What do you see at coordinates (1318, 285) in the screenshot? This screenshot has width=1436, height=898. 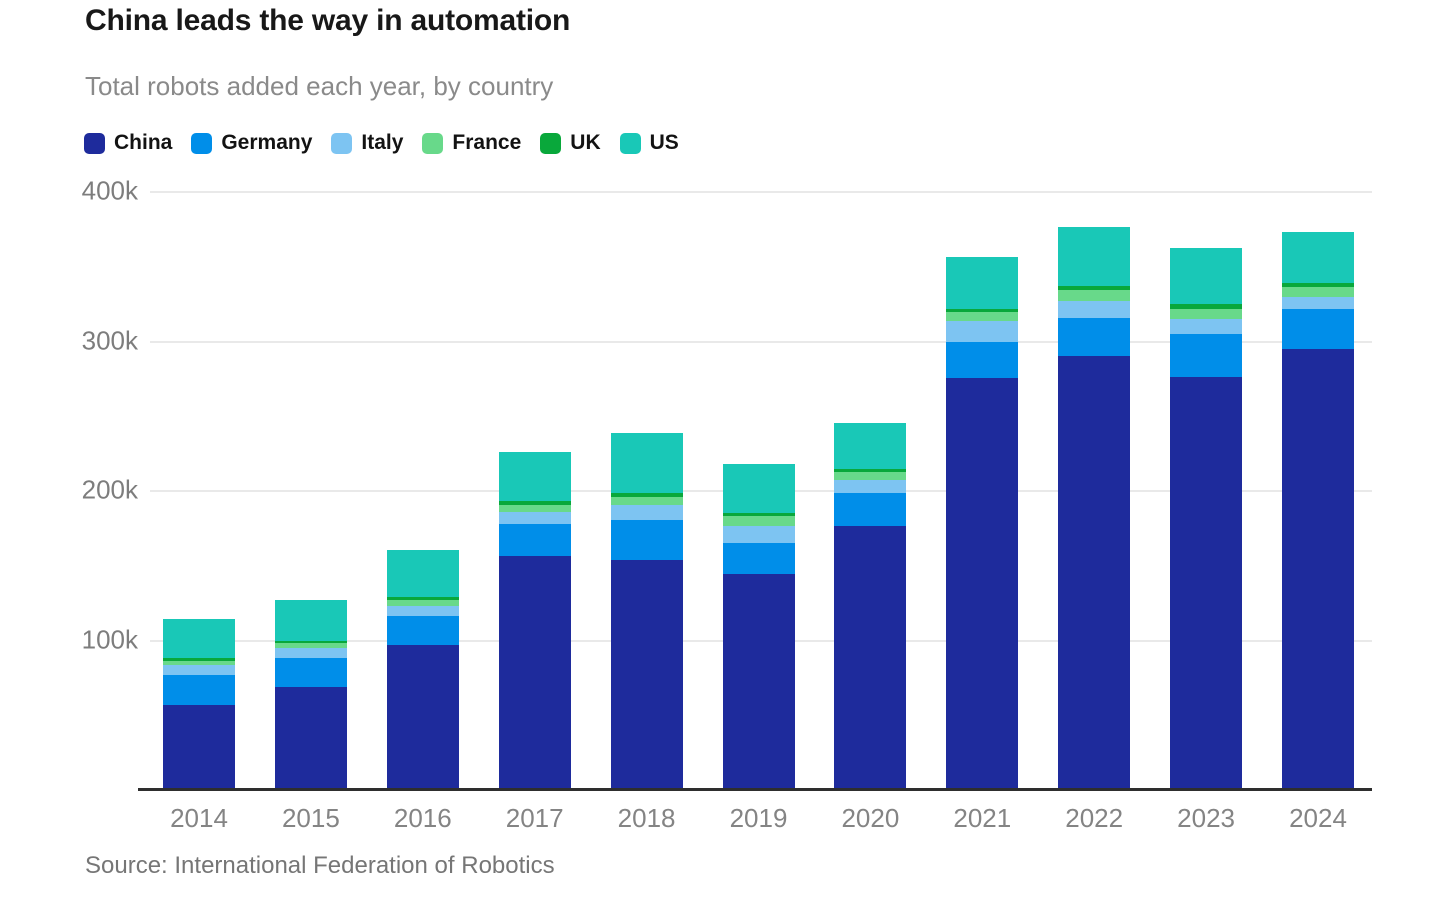 I see `bar-segment-uk-2024` at bounding box center [1318, 285].